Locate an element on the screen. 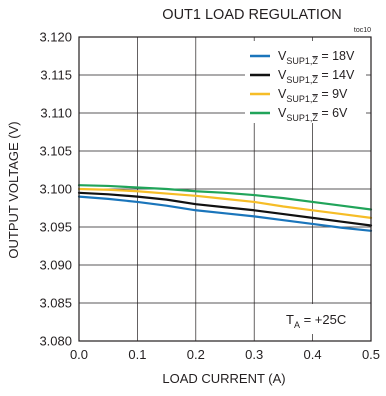 This screenshot has height=396, width=386. legend-background is located at coordinates (305, 82).